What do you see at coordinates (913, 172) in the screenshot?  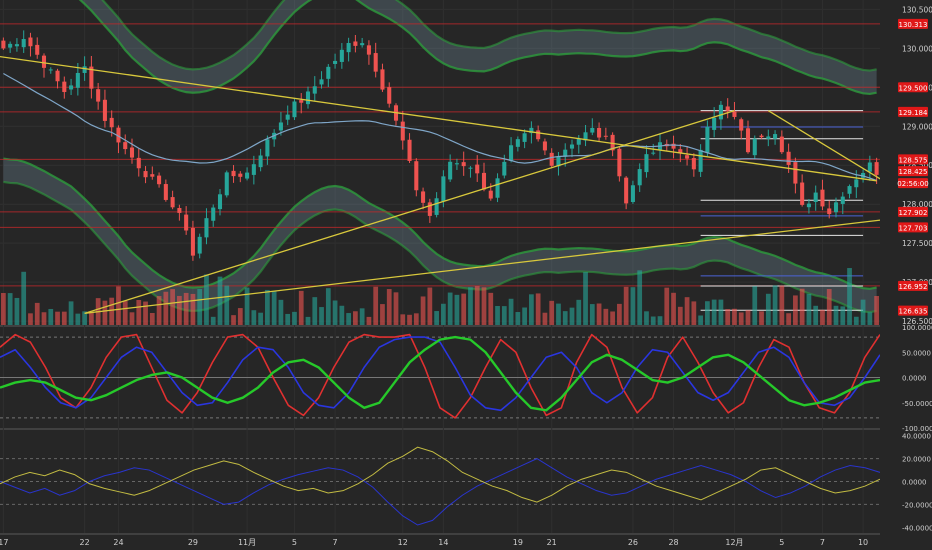 I see `price-badge-label: 128.425` at bounding box center [913, 172].